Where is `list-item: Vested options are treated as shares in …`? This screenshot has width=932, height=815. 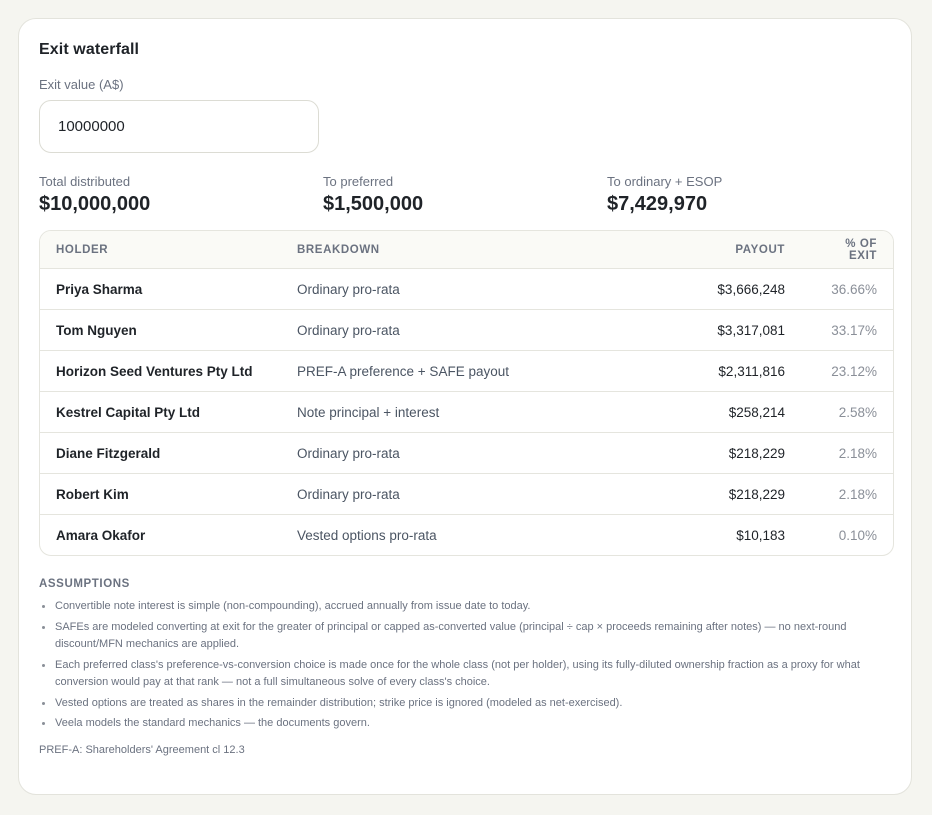 list-item: Vested options are treated as shares in … is located at coordinates (466, 704).